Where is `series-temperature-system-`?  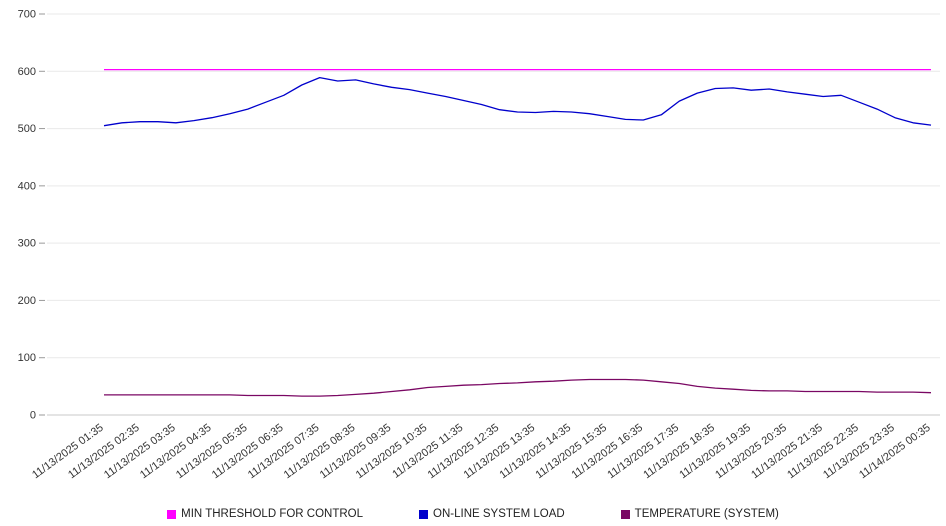
series-temperature-system- is located at coordinates (518, 387).